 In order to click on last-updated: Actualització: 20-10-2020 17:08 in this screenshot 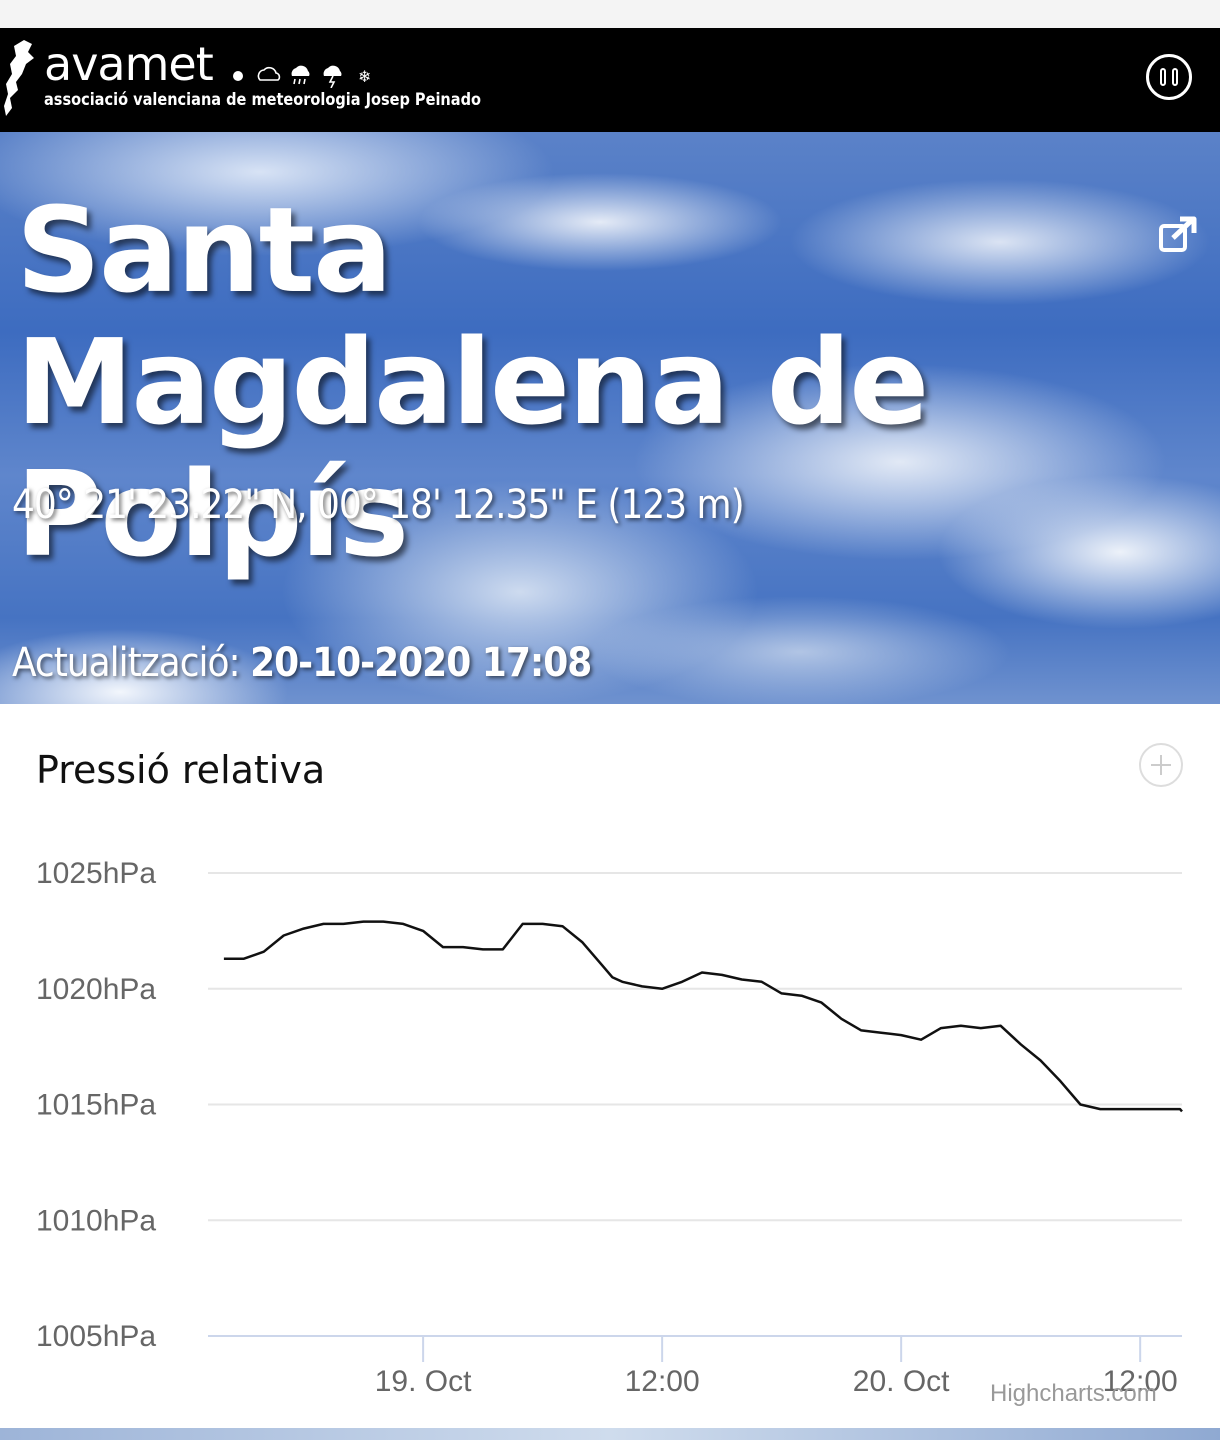, I will do `click(302, 663)`.